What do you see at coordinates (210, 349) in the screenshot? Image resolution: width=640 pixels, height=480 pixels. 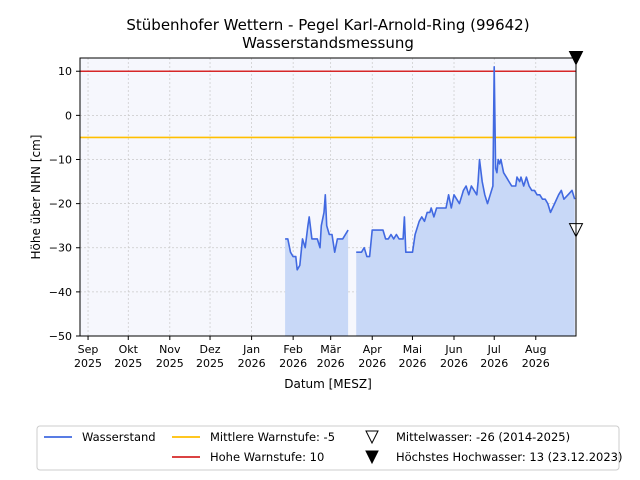 I see `x-tick-label: Dez` at bounding box center [210, 349].